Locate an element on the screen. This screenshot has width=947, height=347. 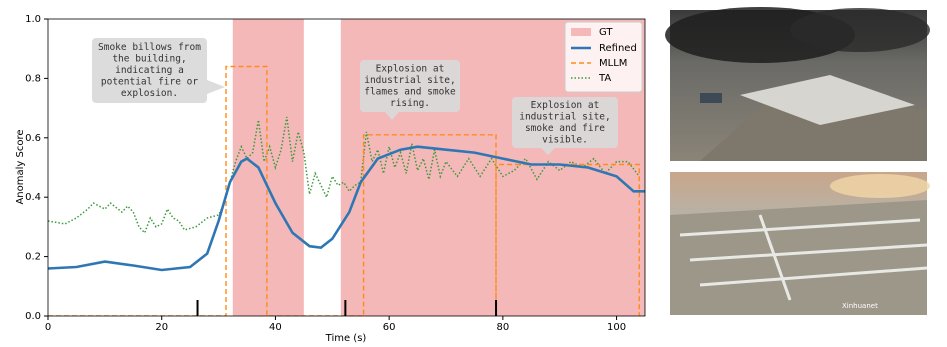
y-tick-label: 0.4 is located at coordinates (33, 197).